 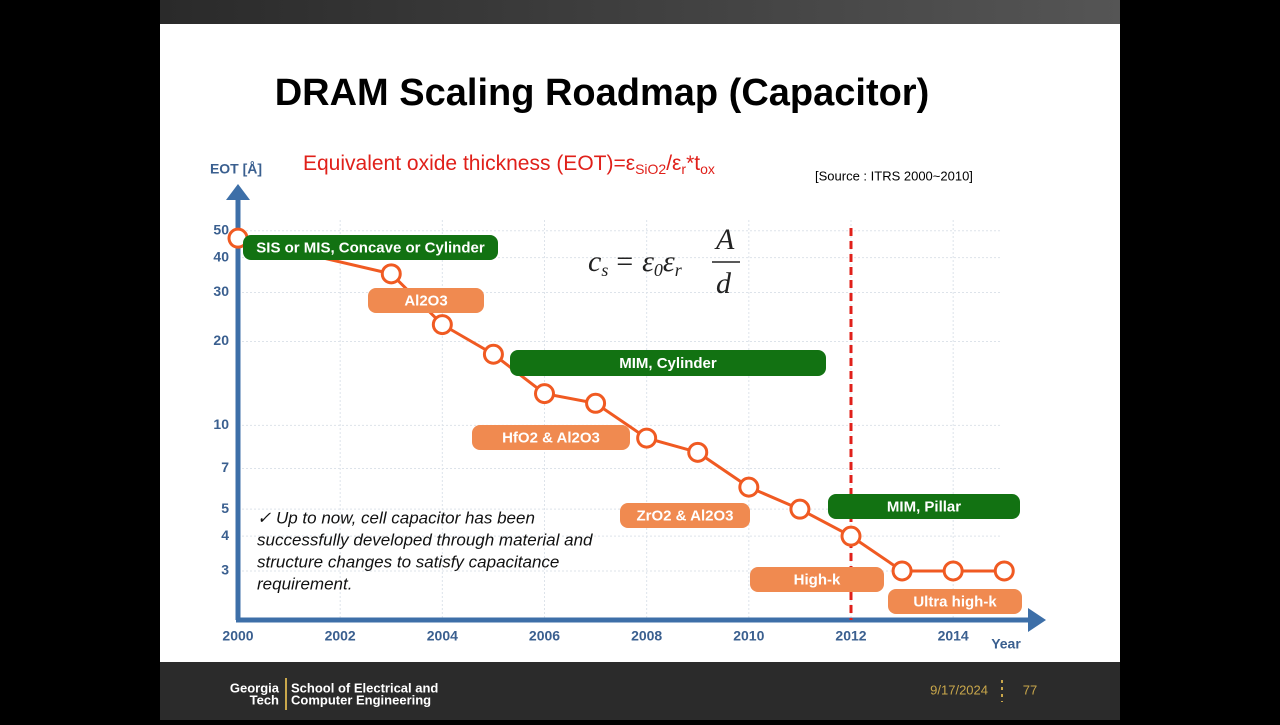 I want to click on x-tick-label: 2008, so click(x=646, y=636).